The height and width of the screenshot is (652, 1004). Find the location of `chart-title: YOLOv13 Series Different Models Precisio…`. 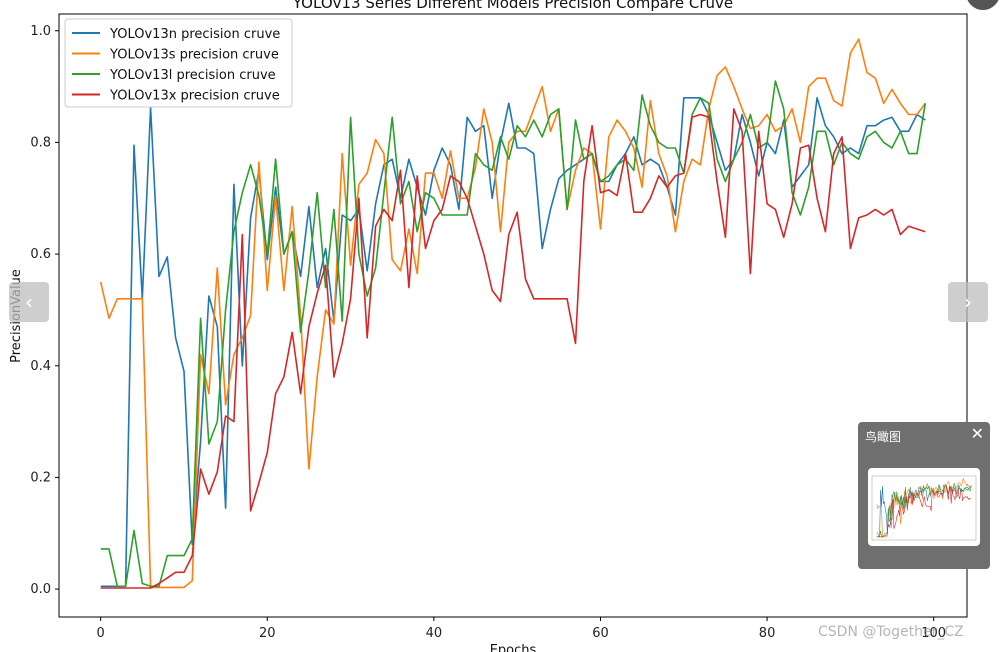

chart-title: YOLOv13 Series Different Models Precisio… is located at coordinates (512, 6).